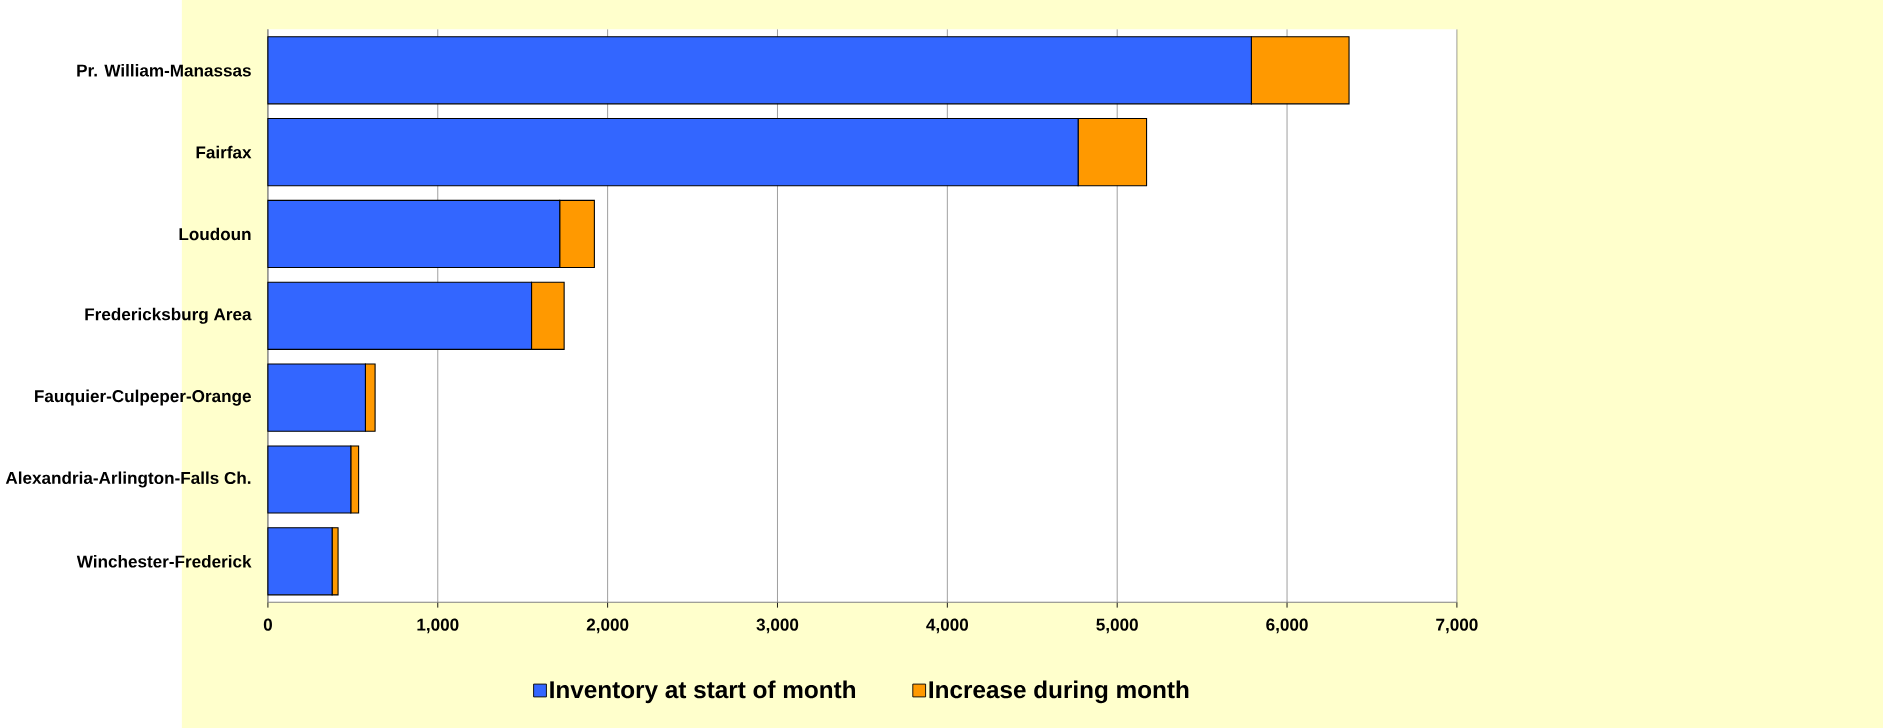  I want to click on x-tick-label: 1,000, so click(438, 626).